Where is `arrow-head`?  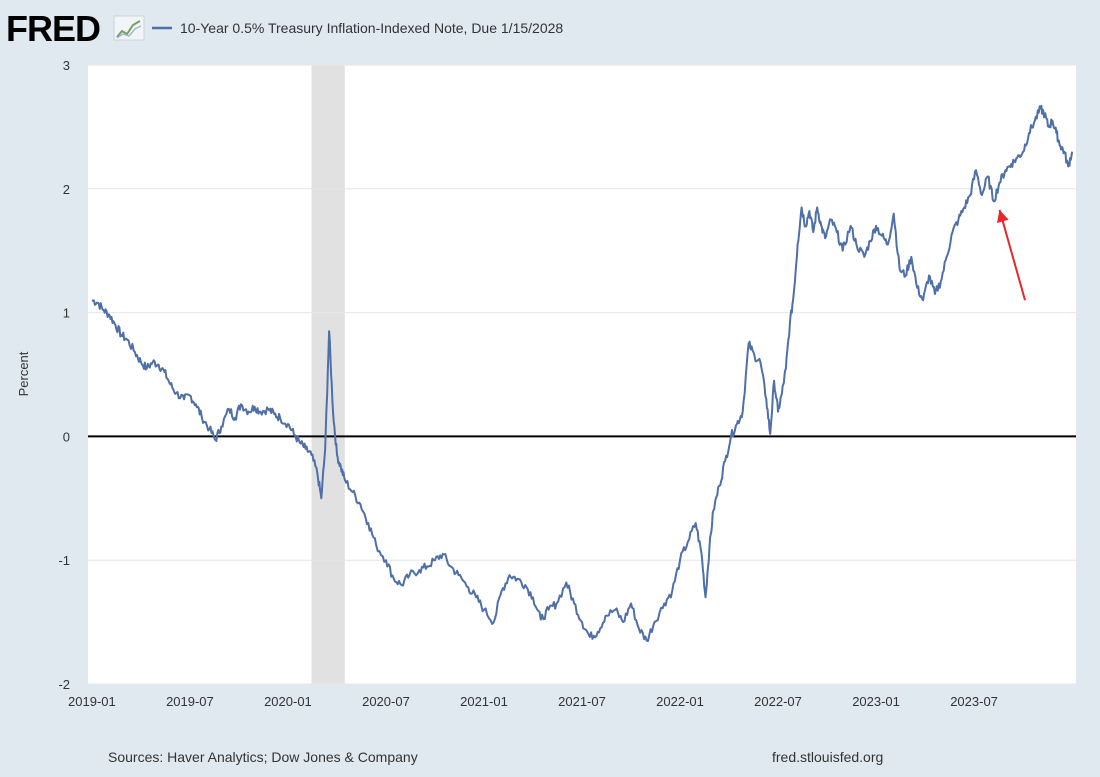
arrow-head is located at coordinates (1003, 216).